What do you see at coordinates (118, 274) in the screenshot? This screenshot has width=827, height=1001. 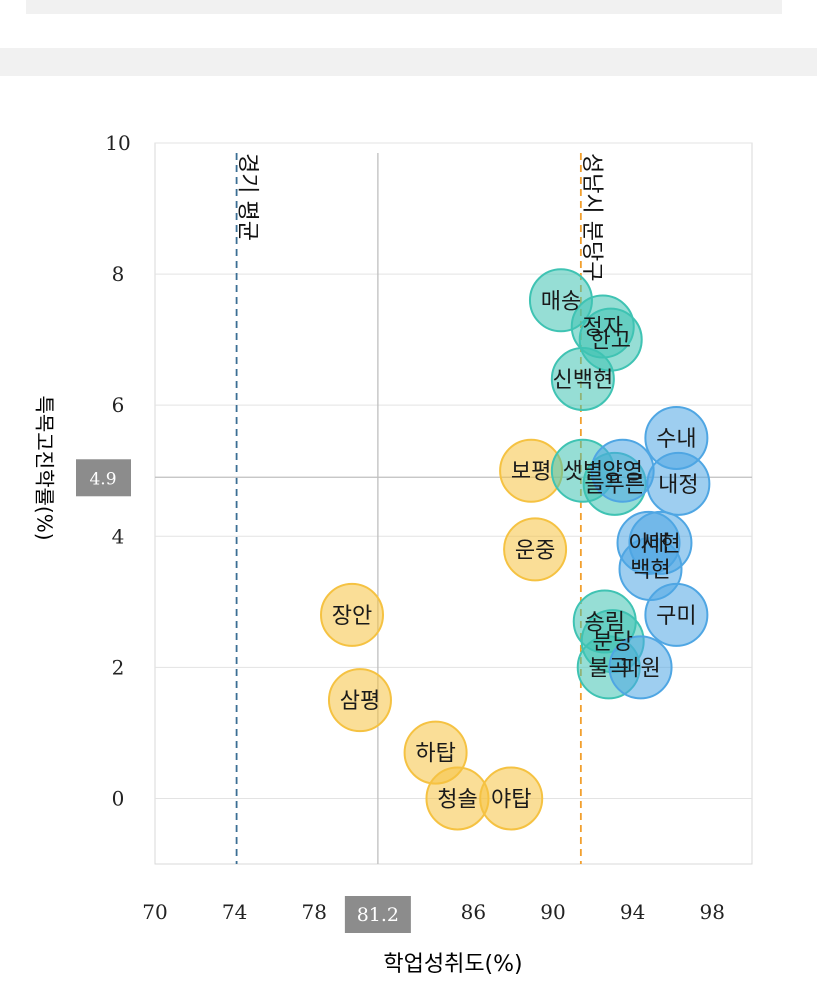 I see `y-tick-label: 8` at bounding box center [118, 274].